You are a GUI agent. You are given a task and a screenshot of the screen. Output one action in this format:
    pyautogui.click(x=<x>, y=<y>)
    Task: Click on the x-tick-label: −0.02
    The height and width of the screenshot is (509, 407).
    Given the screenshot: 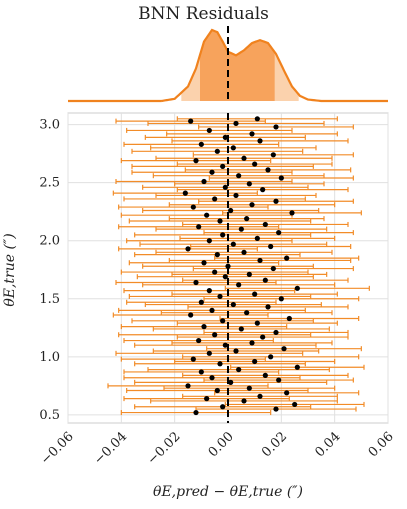 What is the action you would take?
    pyautogui.click(x=164, y=448)
    